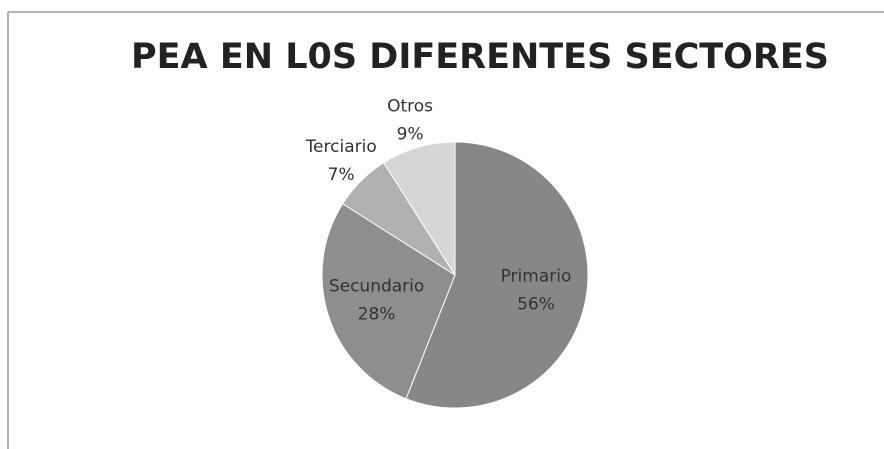 Image resolution: width=884 pixels, height=449 pixels. Describe the element at coordinates (536, 304) in the screenshot. I see `slice-label-value: 56%` at that location.